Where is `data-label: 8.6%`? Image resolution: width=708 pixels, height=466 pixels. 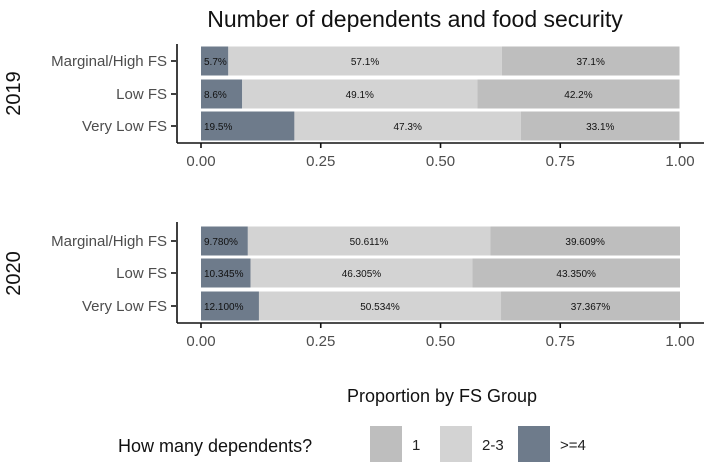
data-label: 8.6% is located at coordinates (215, 95).